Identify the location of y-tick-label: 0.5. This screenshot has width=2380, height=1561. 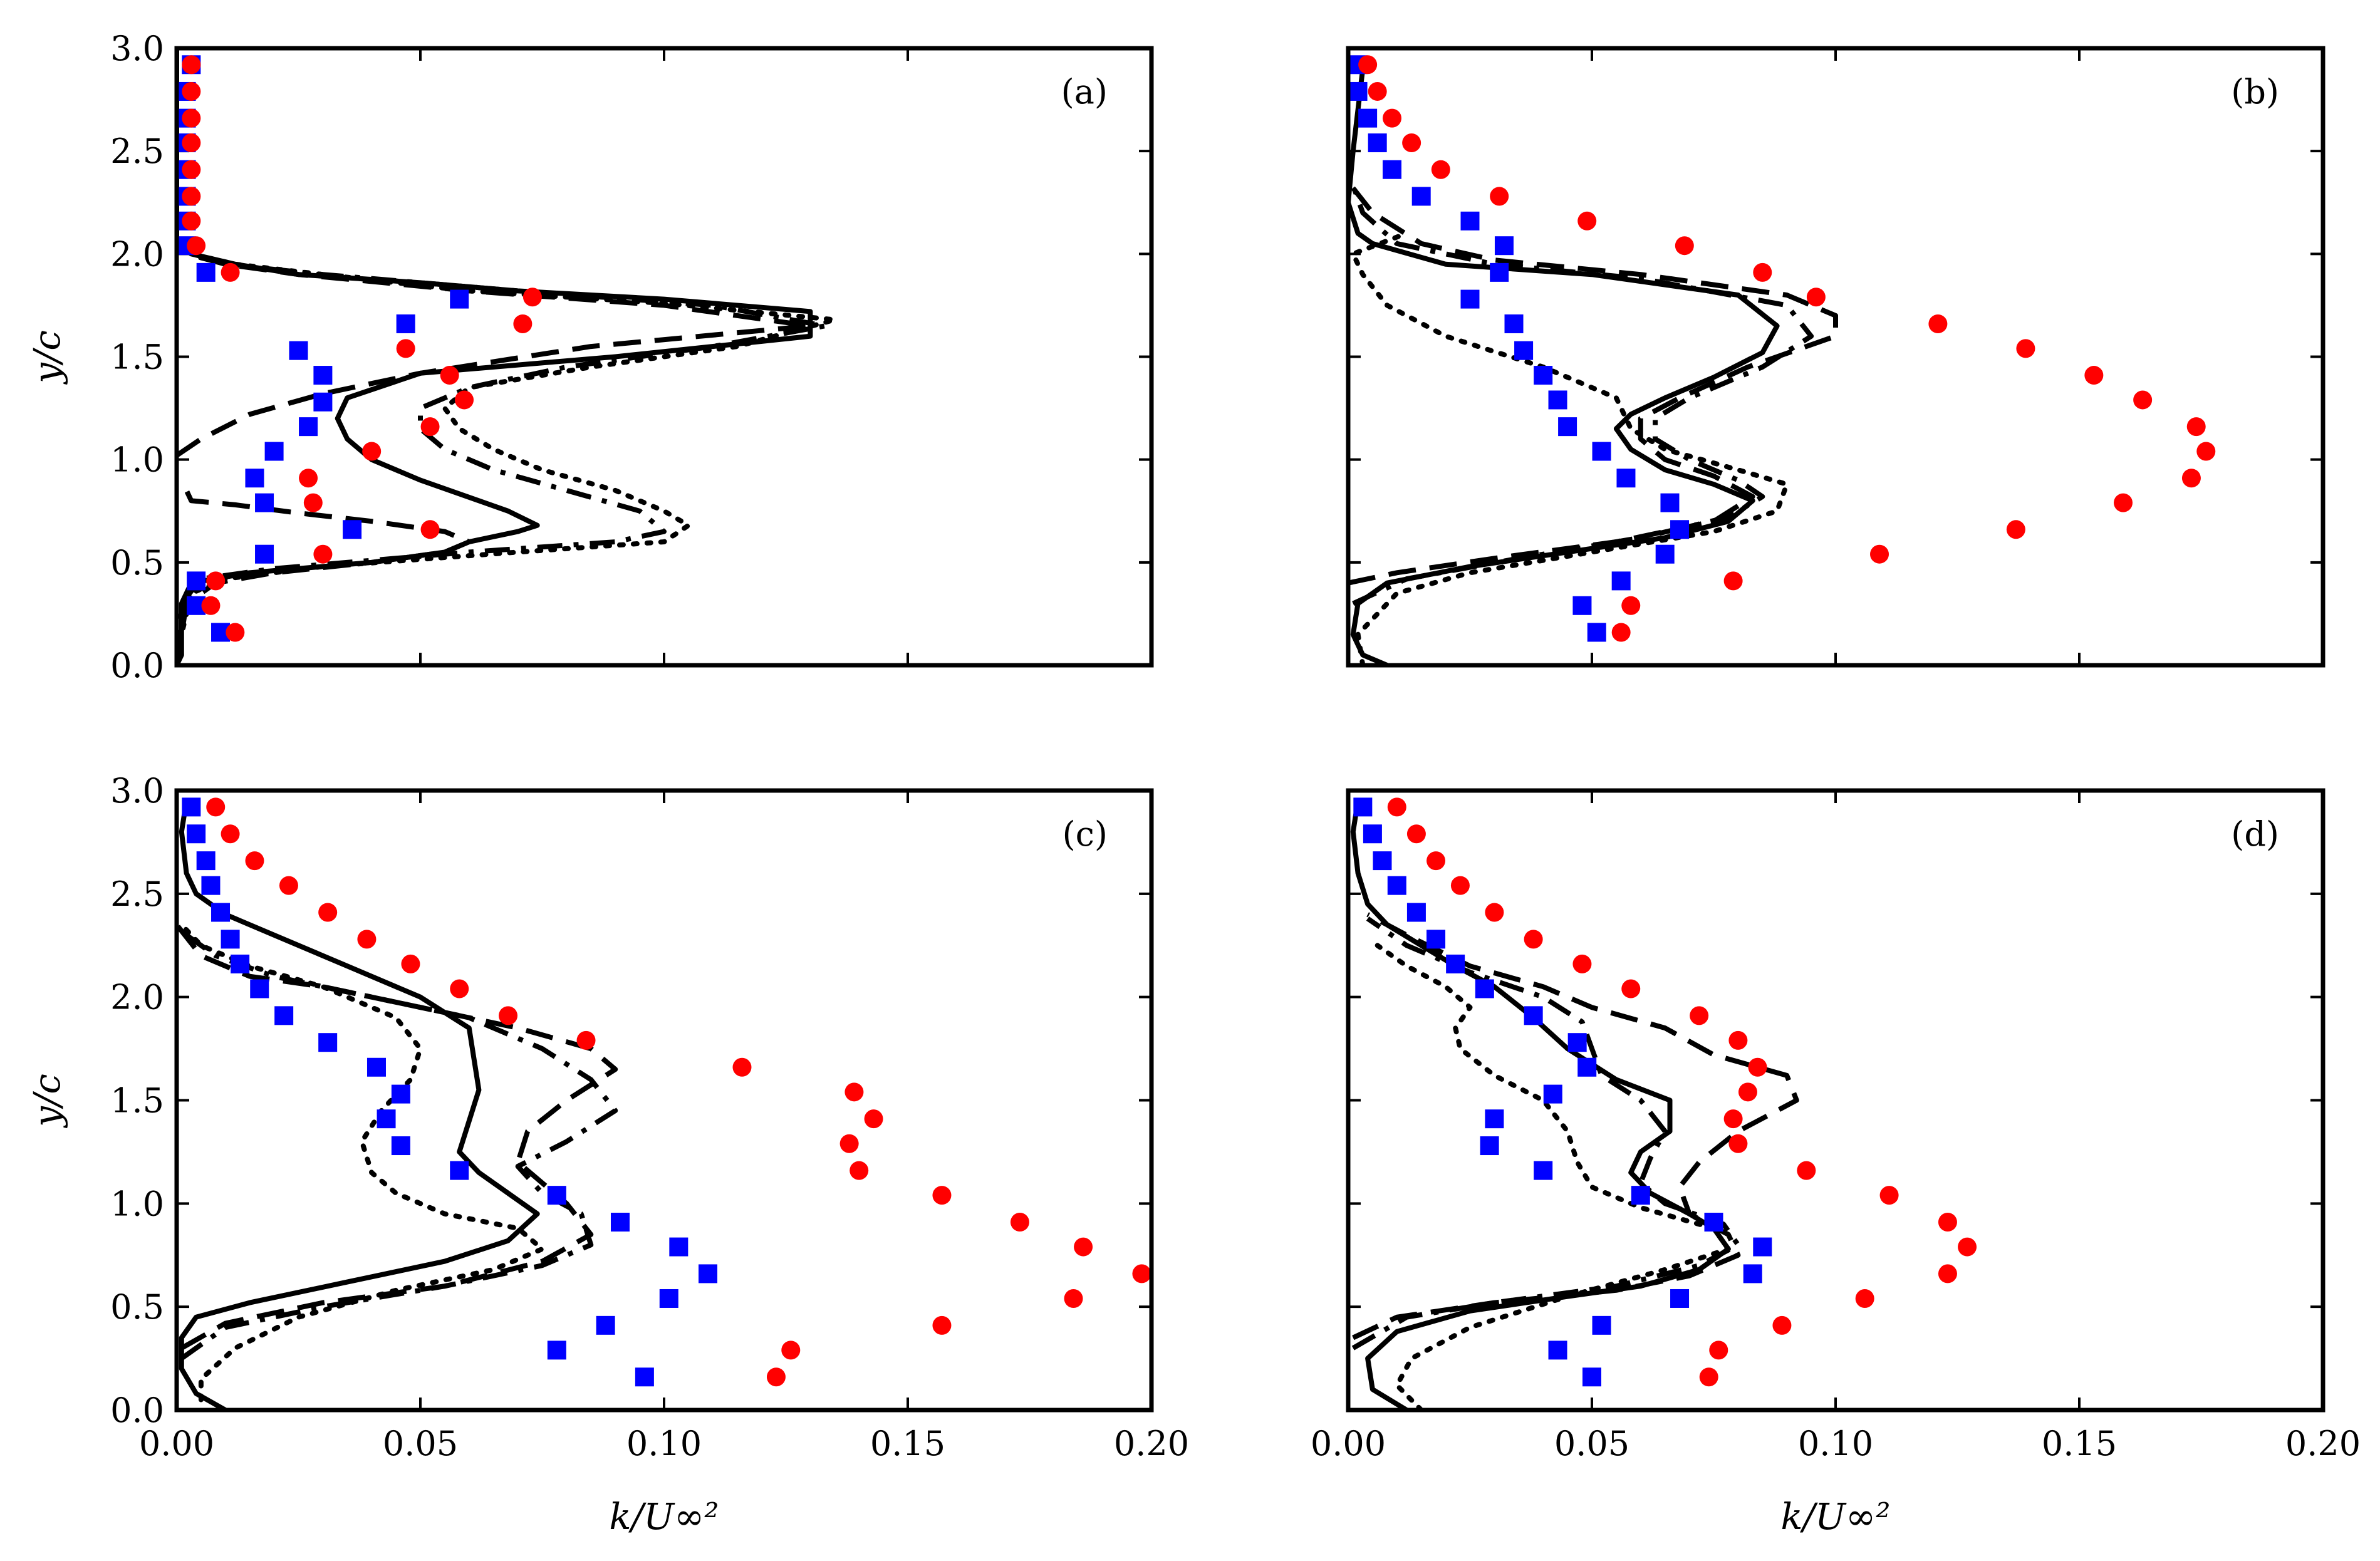
(137, 563).